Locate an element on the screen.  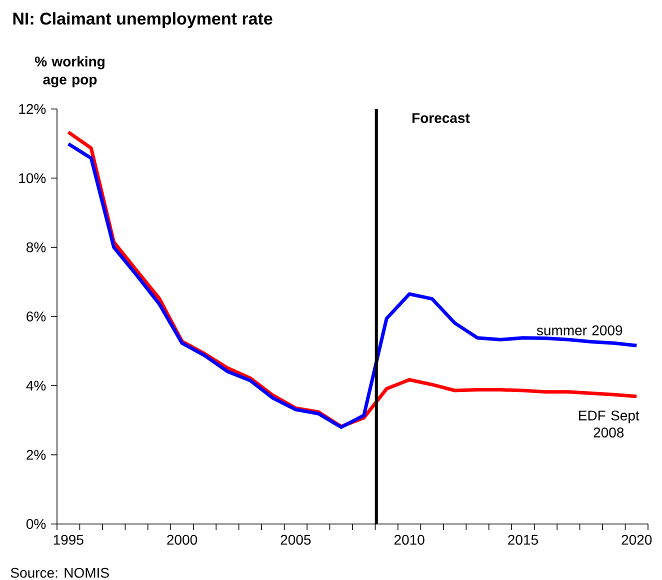
series-label: summer 2009 is located at coordinates (579, 330).